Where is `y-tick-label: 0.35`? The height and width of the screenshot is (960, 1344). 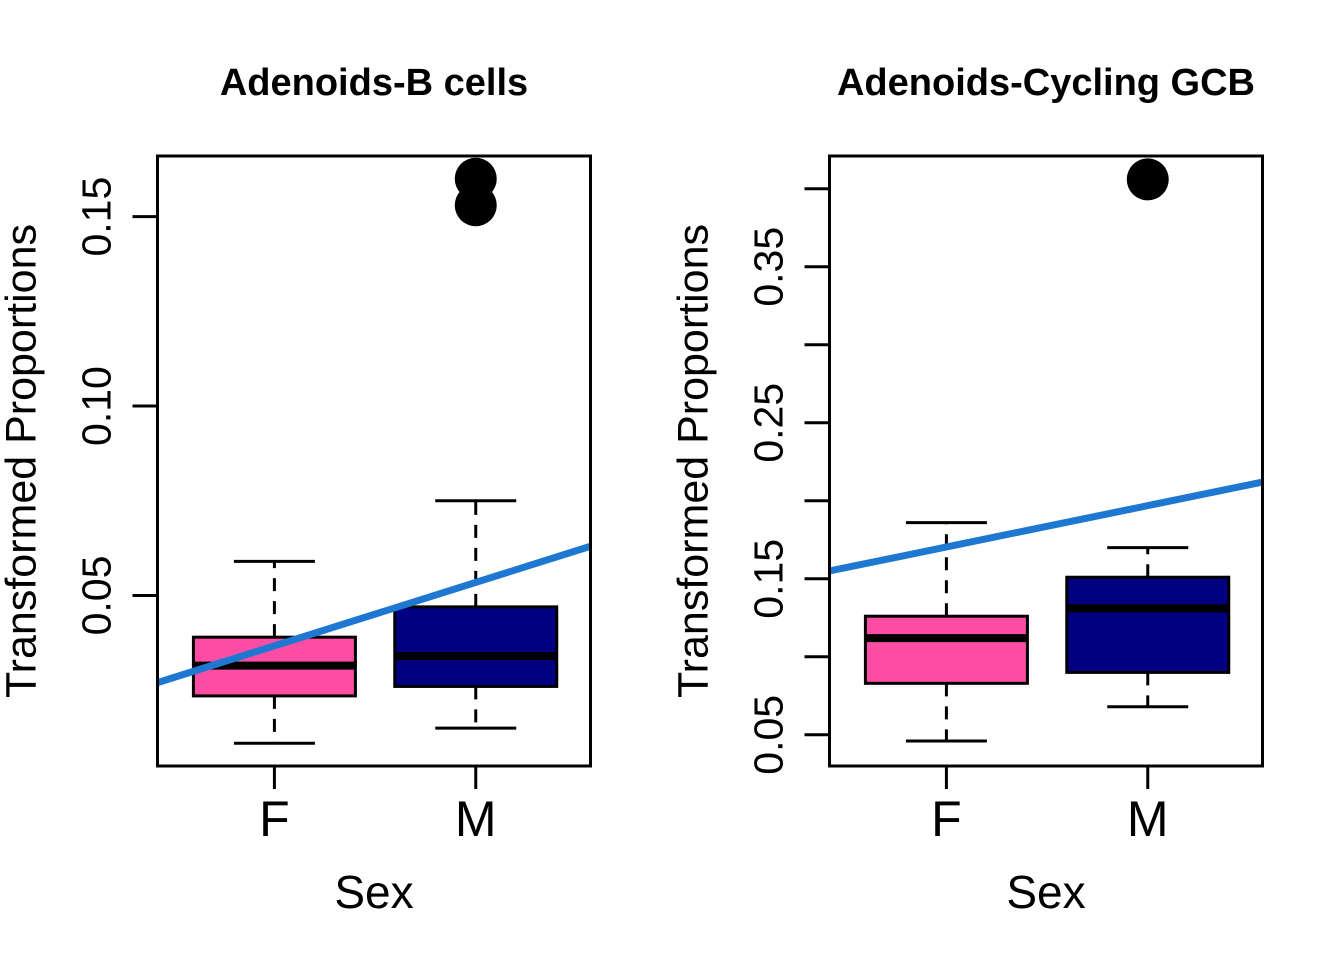
y-tick-label: 0.35 is located at coordinates (768, 267).